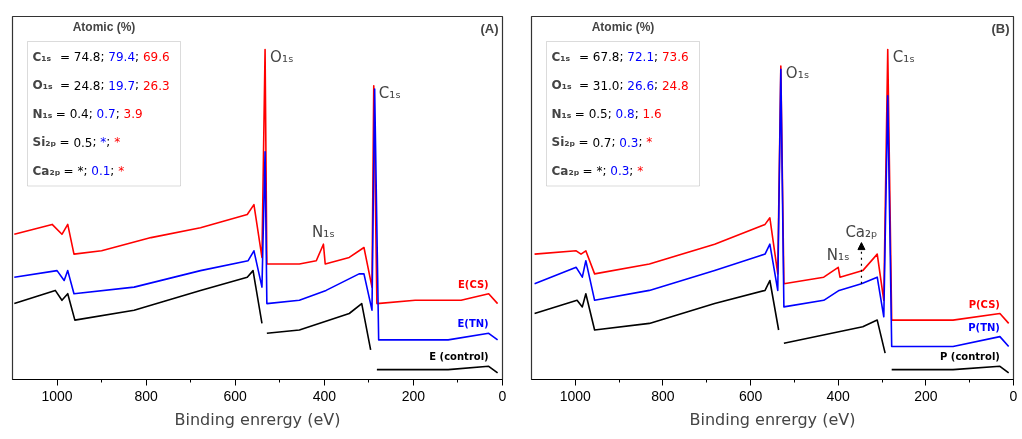 The width and height of the screenshot is (1022, 439). Describe the element at coordinates (101, 57) in the screenshot. I see `annotation: C₁ₛ = 74.8; 79.4; 69.6` at that location.